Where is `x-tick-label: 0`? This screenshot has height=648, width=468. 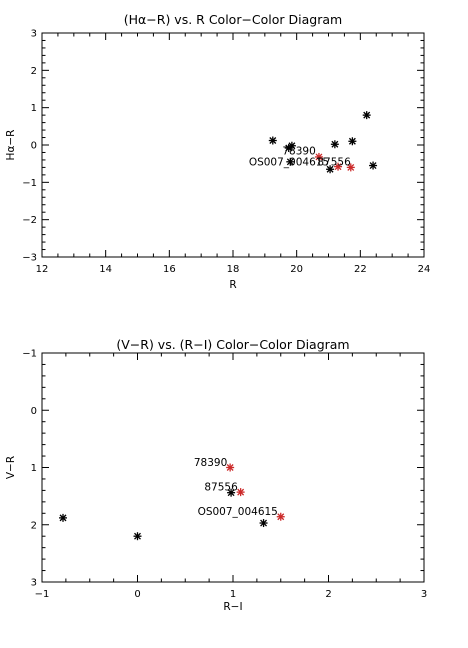 x-tick-label: 0 is located at coordinates (137, 594).